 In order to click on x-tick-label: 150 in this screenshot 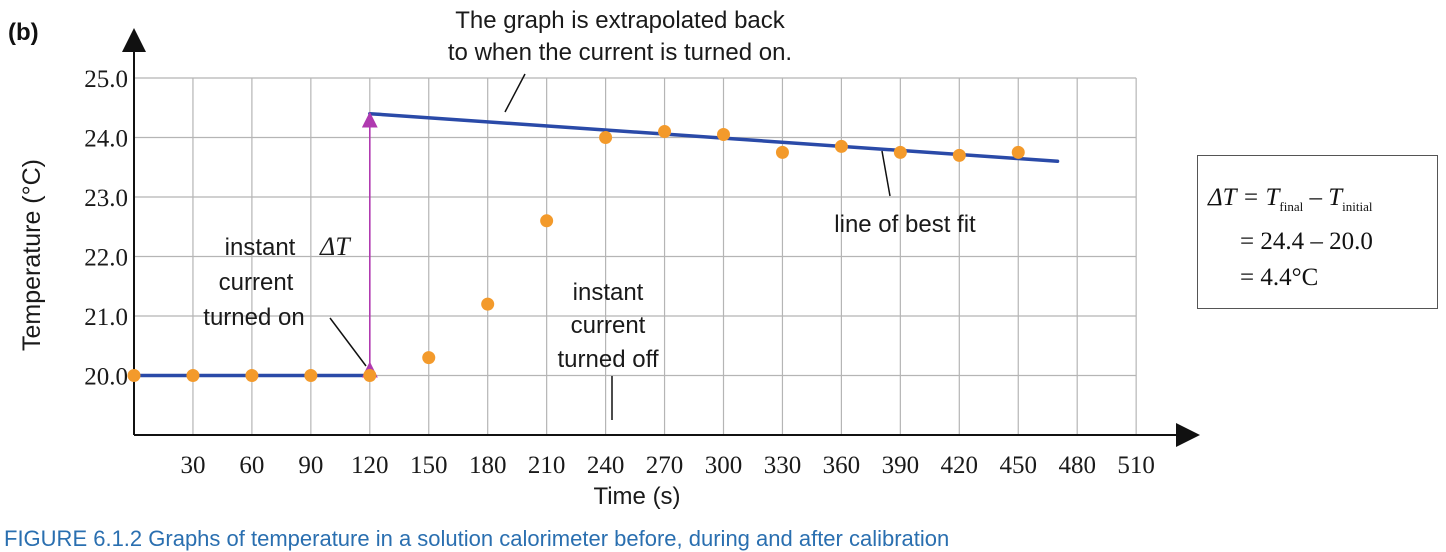, I will do `click(429, 465)`.